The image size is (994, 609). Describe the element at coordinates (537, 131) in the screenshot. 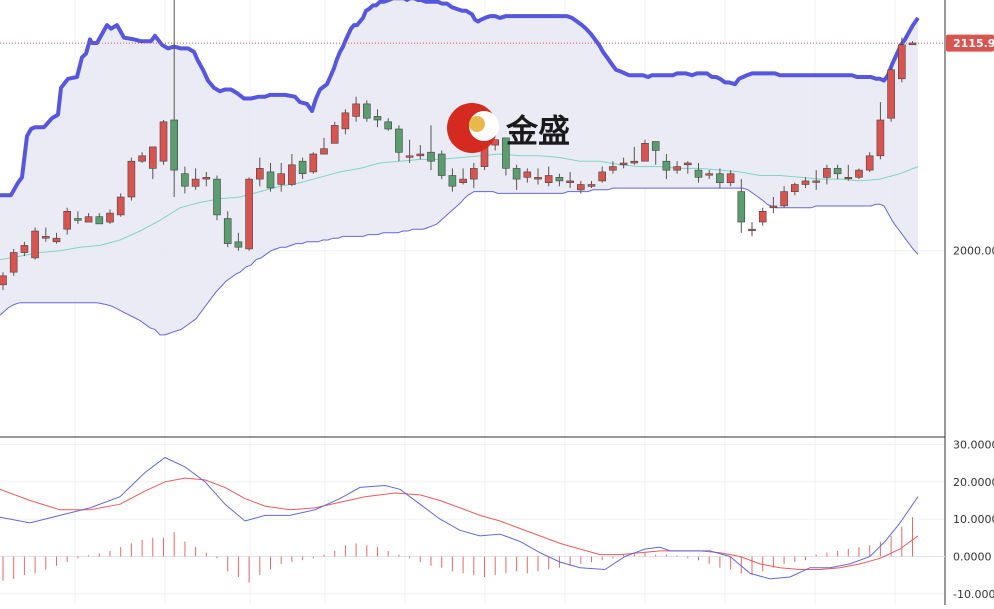

I see `watermark-text: 金盛` at that location.